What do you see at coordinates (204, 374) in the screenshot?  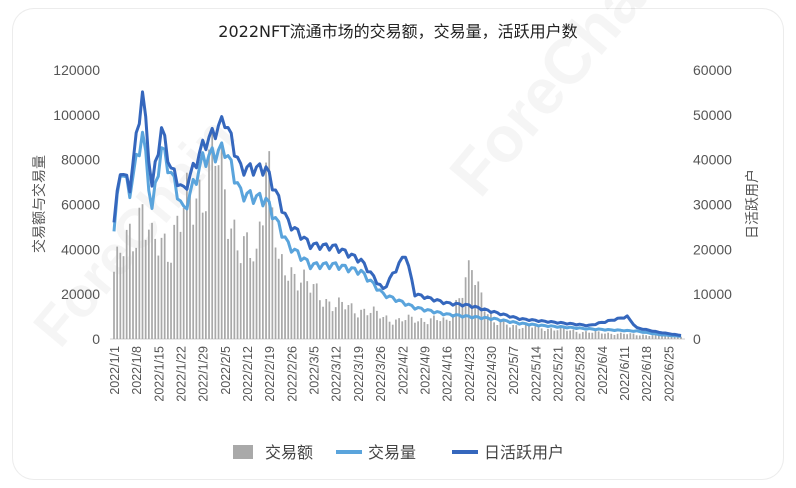 I see `x-tick-label: 2022/1/29` at bounding box center [204, 374].